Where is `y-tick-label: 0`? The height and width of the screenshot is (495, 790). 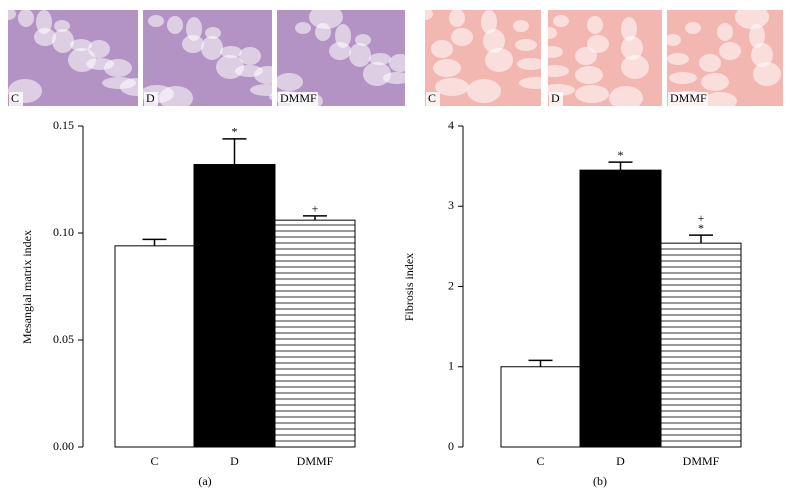 y-tick-label: 0 is located at coordinates (451, 446).